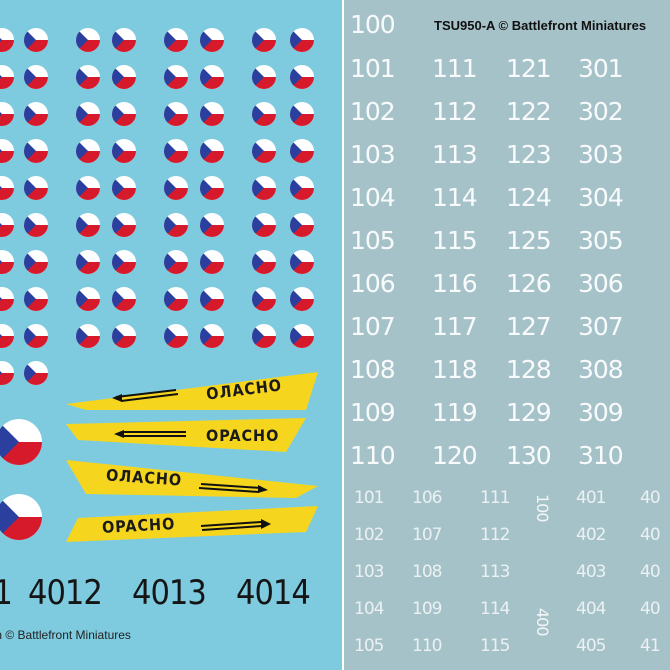 Image resolution: width=670 pixels, height=670 pixels. I want to click on small-number: 403, so click(591, 572).